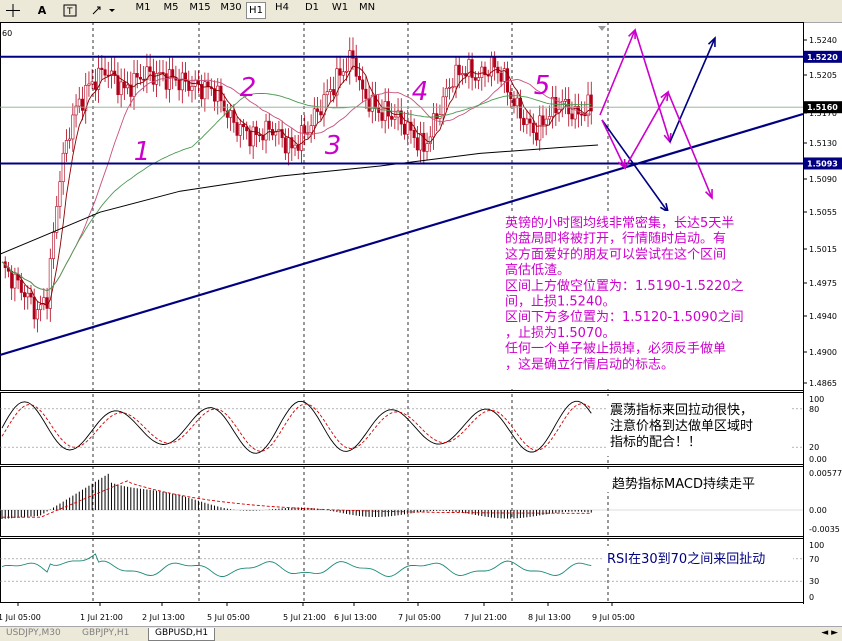 The height and width of the screenshot is (641, 842). I want to click on stoch-annotation-bg, so click(699, 426).